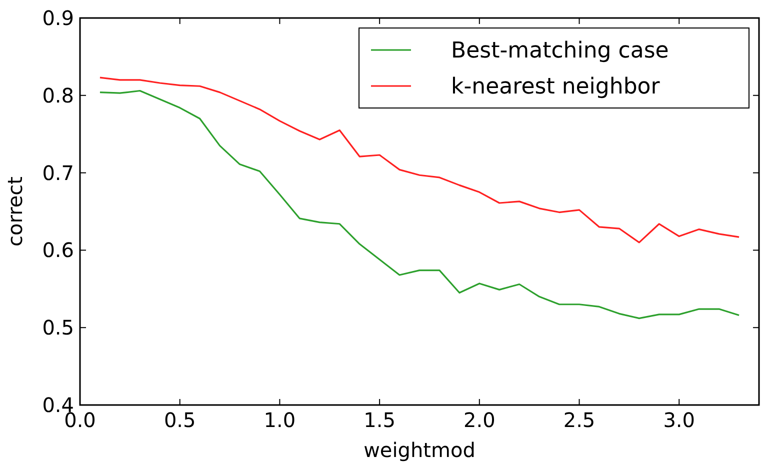 The height and width of the screenshot is (469, 767). I want to click on y-tick-label: 0.5, so click(58, 328).